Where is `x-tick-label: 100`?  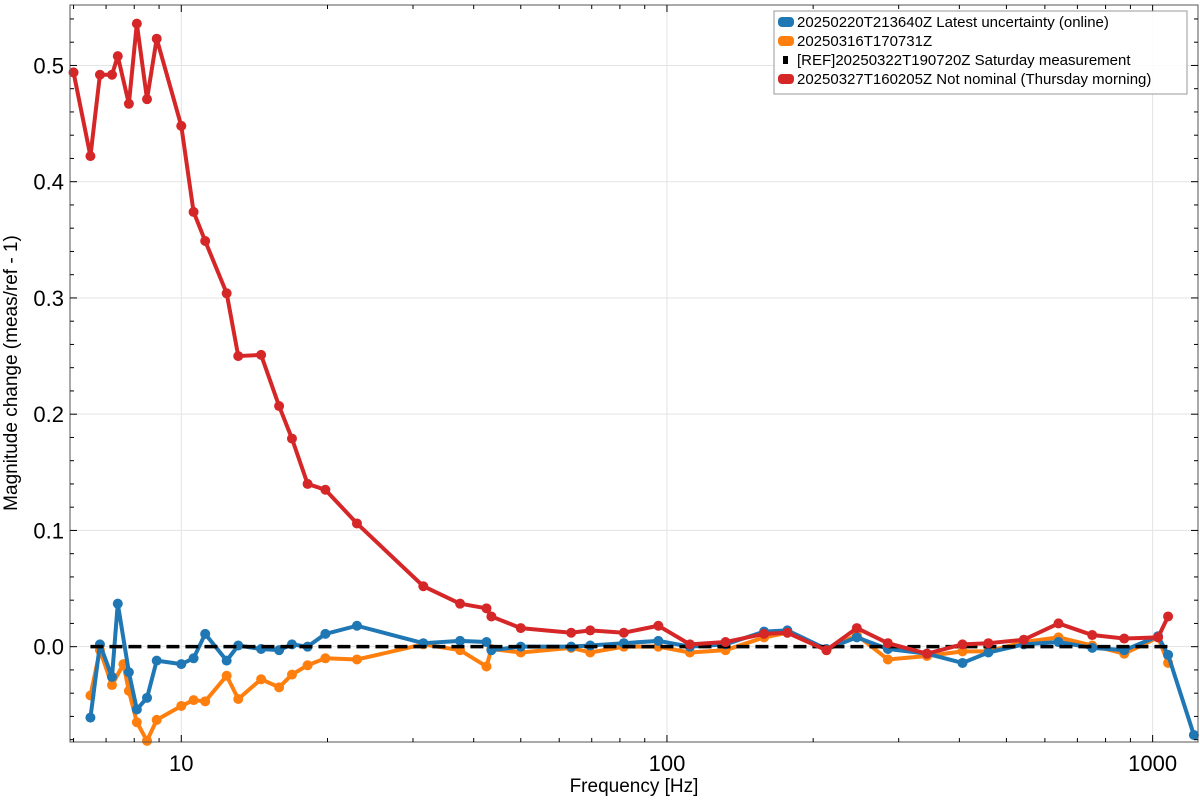 x-tick-label: 100 is located at coordinates (667, 763).